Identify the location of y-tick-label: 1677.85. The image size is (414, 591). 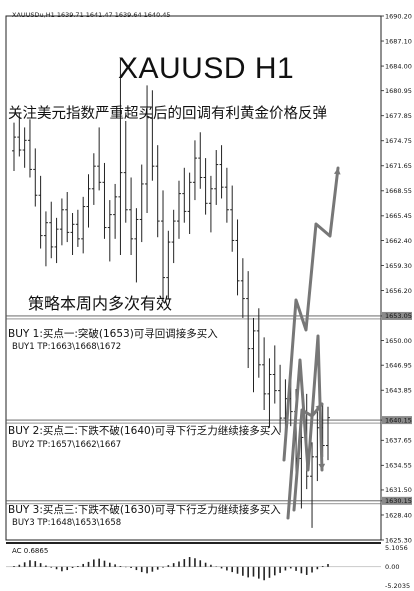
(398, 116).